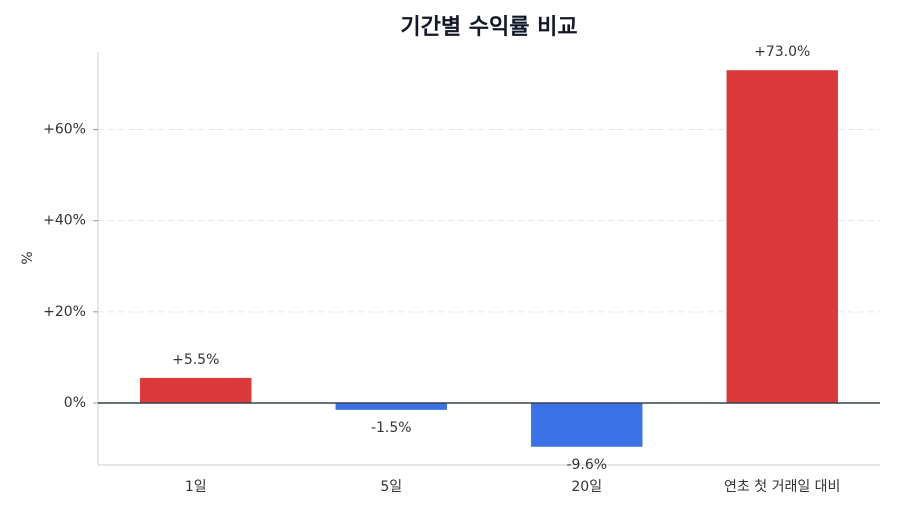 Image resolution: width=900 pixels, height=514 pixels. I want to click on y-tick-label: +60%, so click(64, 129).